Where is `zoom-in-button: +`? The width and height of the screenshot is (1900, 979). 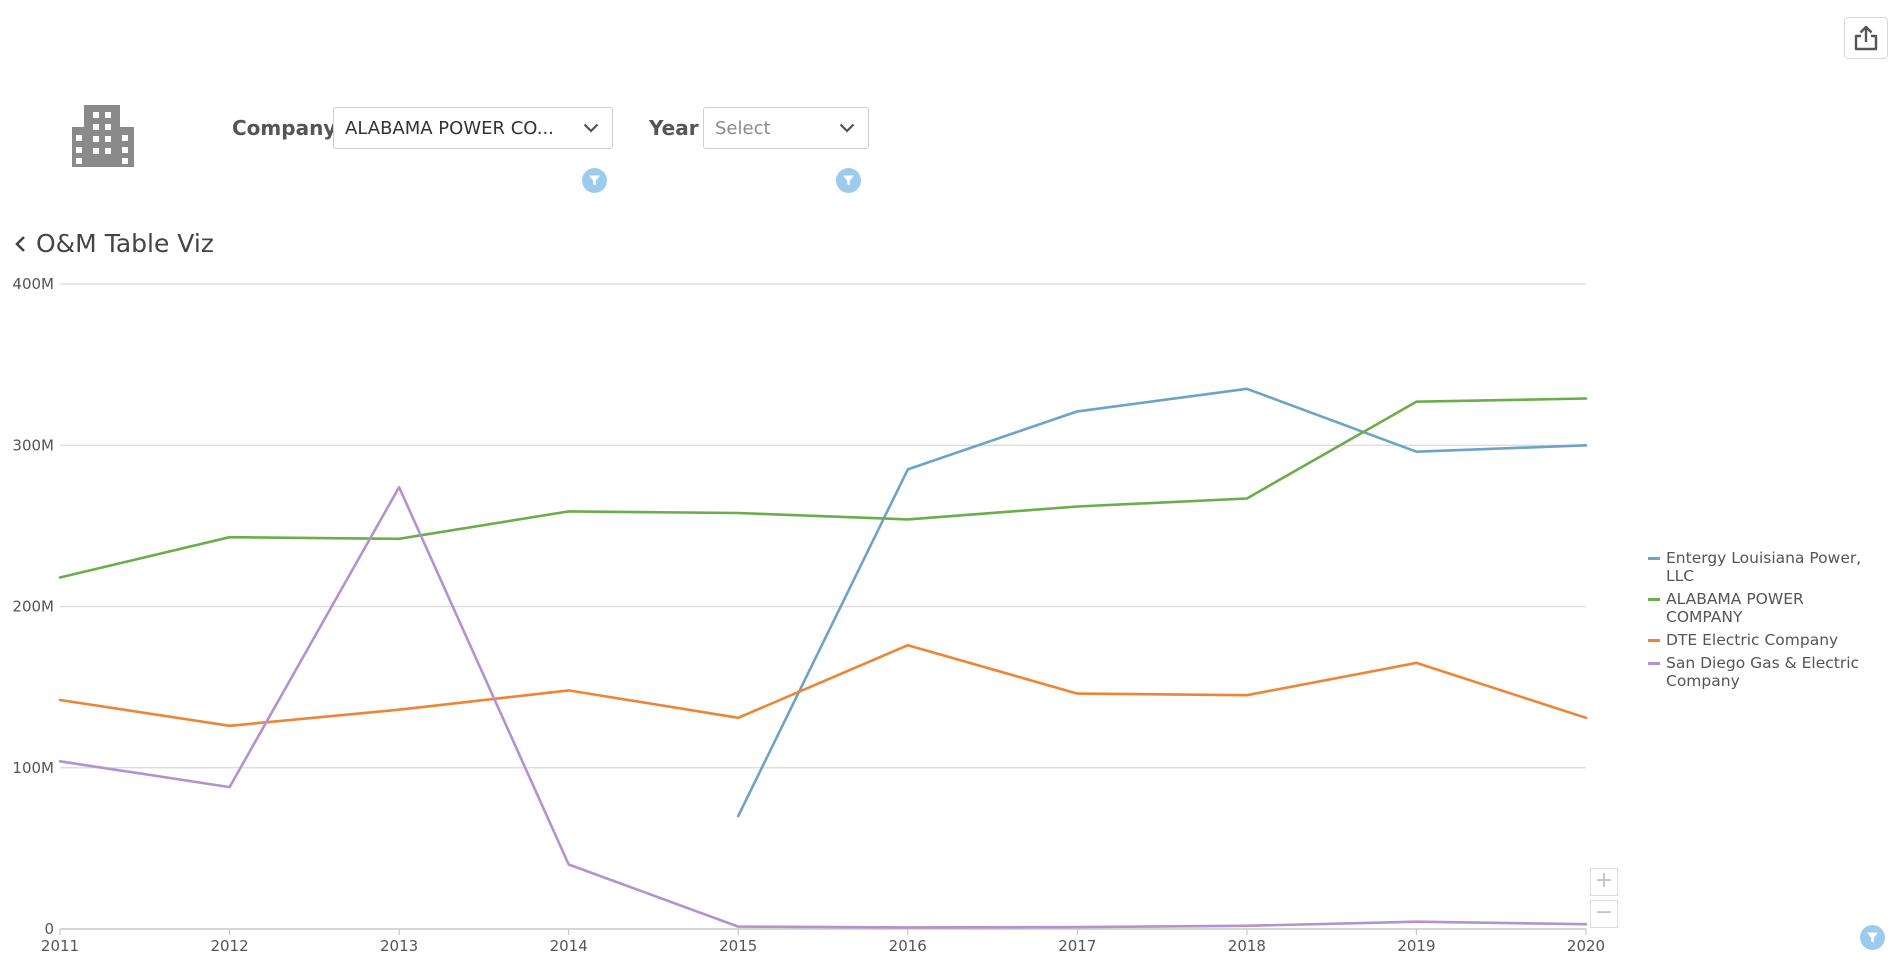 zoom-in-button: + is located at coordinates (1604, 882).